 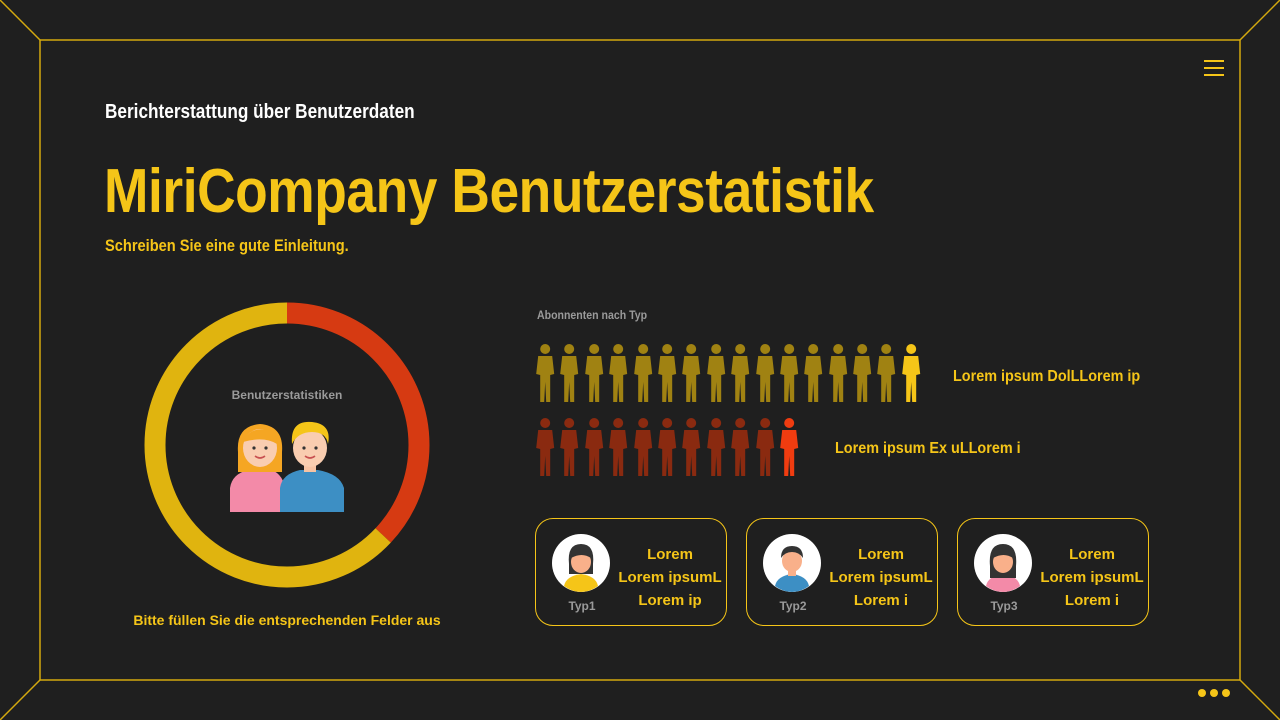 I want to click on page-subtitle: Schreiben Sie eine gute Einleitung., so click(x=227, y=245).